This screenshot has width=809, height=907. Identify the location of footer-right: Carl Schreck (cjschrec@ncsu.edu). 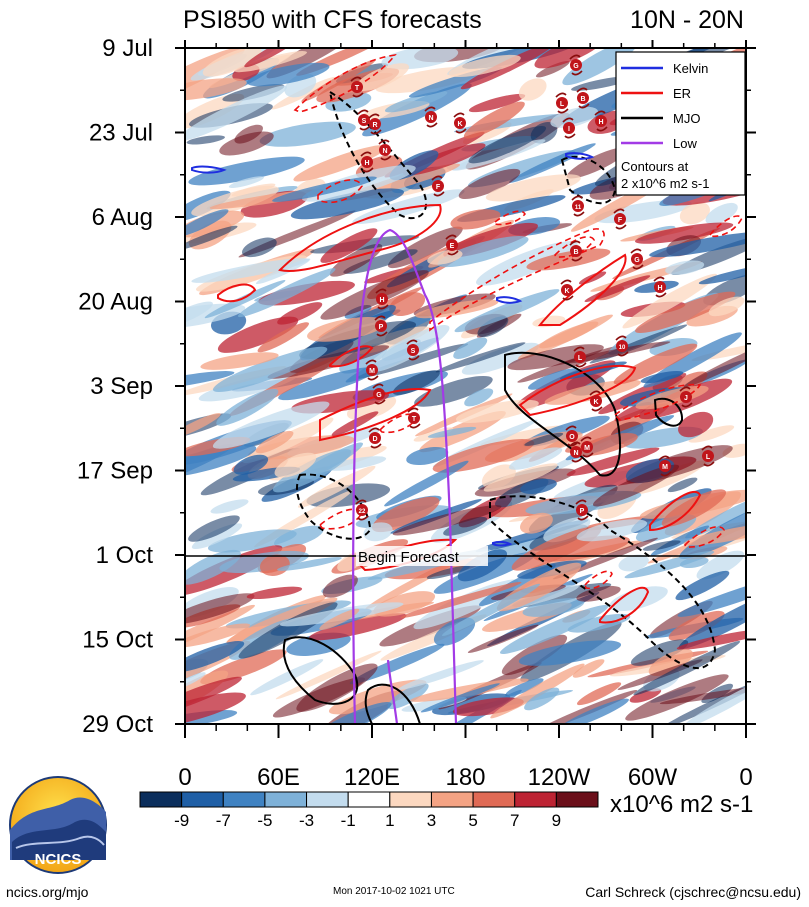
(693, 892).